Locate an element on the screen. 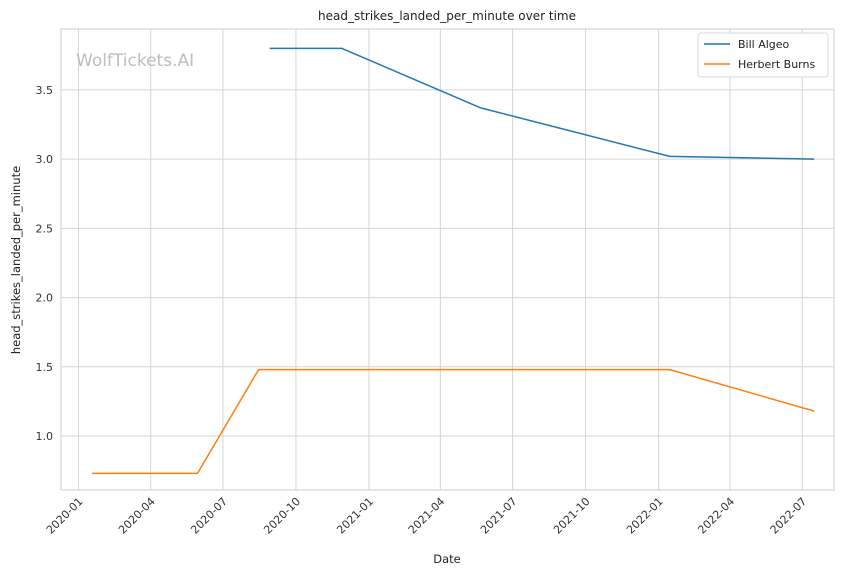  y-tick-label: 1.0 is located at coordinates (45, 436).